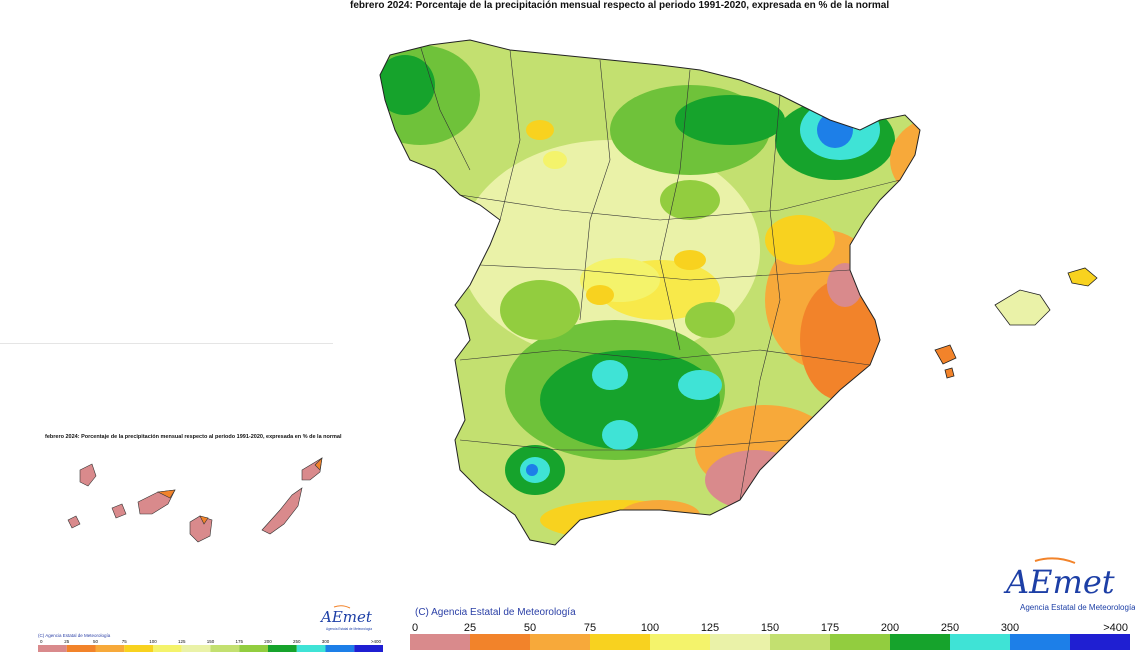 Image resolution: width=1143 pixels, height=655 pixels. What do you see at coordinates (1010, 628) in the screenshot?
I see `legend-tick-label: 300` at bounding box center [1010, 628].